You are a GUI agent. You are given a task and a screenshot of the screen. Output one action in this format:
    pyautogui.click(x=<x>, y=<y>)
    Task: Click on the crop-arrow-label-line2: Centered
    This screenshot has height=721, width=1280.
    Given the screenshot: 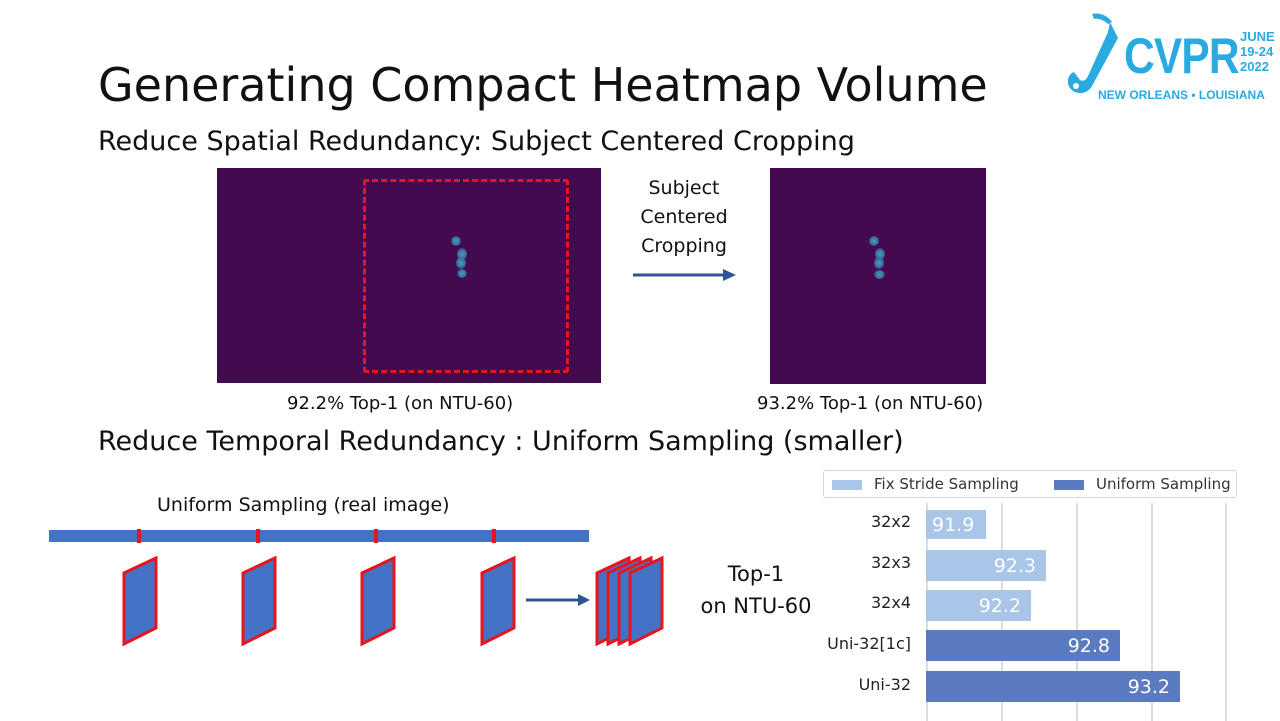 What is the action you would take?
    pyautogui.click(x=684, y=217)
    